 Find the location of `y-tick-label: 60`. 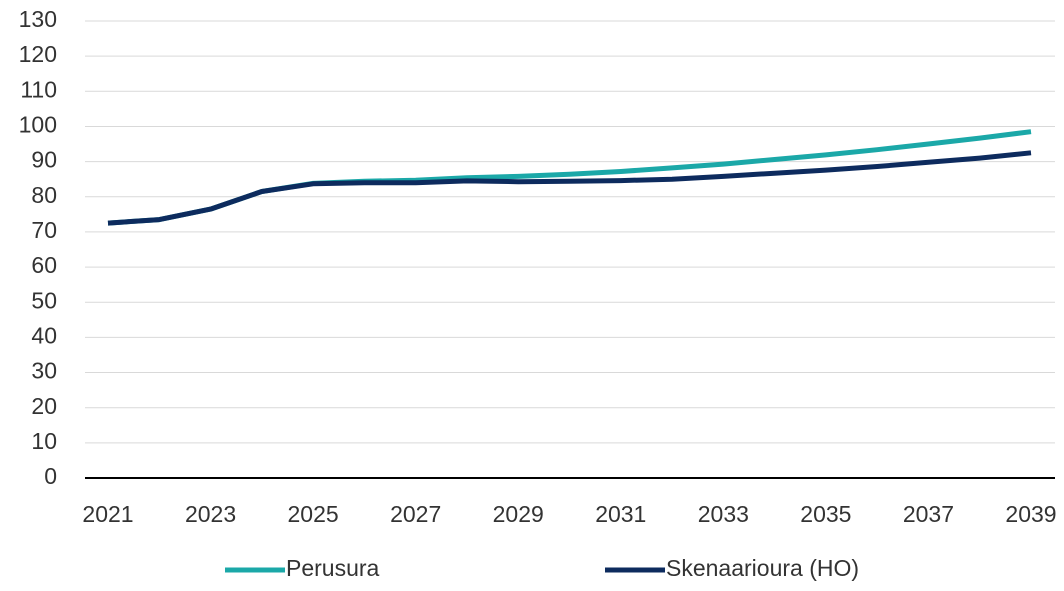

y-tick-label: 60 is located at coordinates (44, 265).